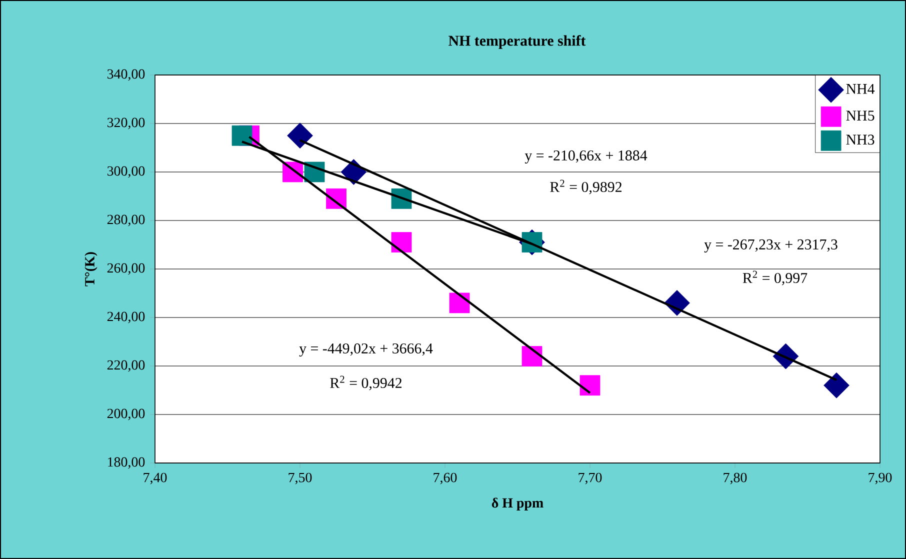 The height and width of the screenshot is (559, 906). I want to click on x-tick-label: 7,90, so click(880, 478).